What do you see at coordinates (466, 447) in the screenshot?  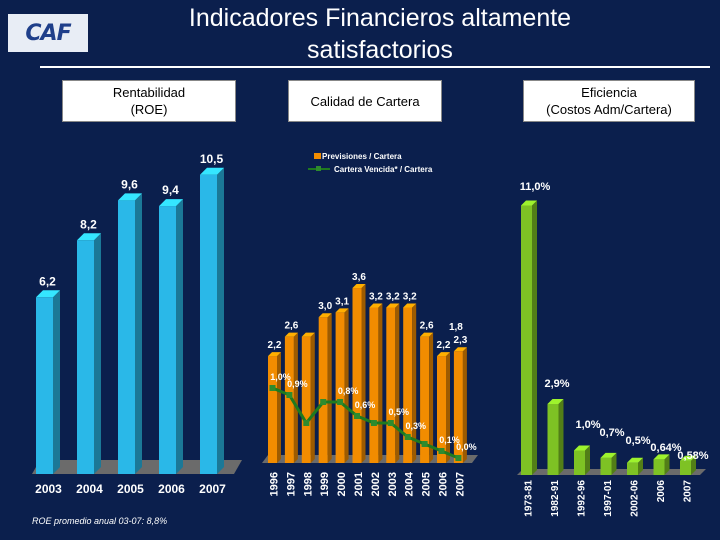 I see `cartera-line-label-2007: 0,0%` at bounding box center [466, 447].